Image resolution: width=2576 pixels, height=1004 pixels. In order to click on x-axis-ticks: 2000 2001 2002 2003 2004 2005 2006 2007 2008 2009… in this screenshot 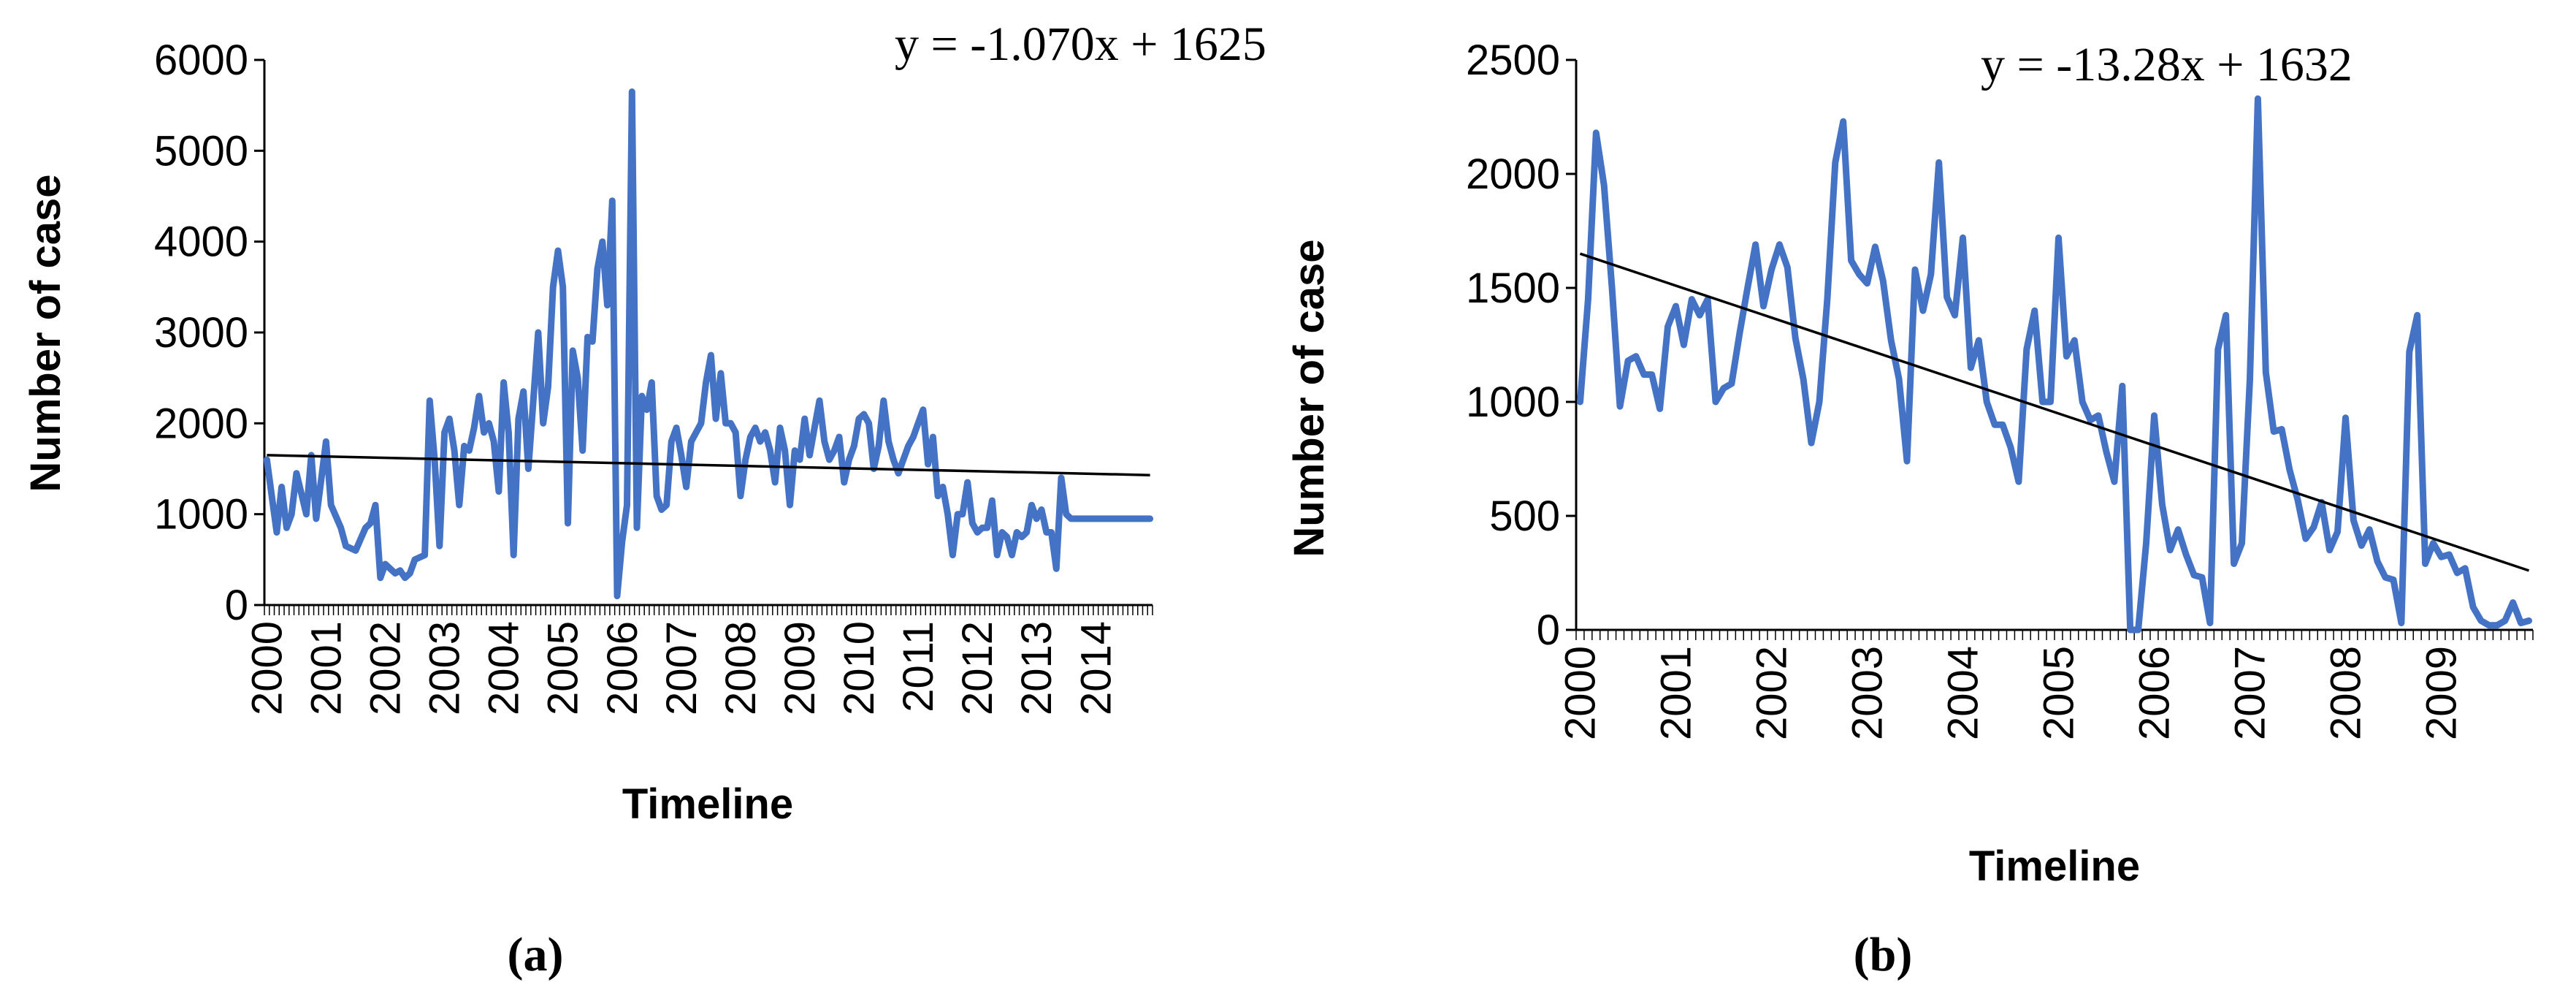, I will do `click(681, 668)`.